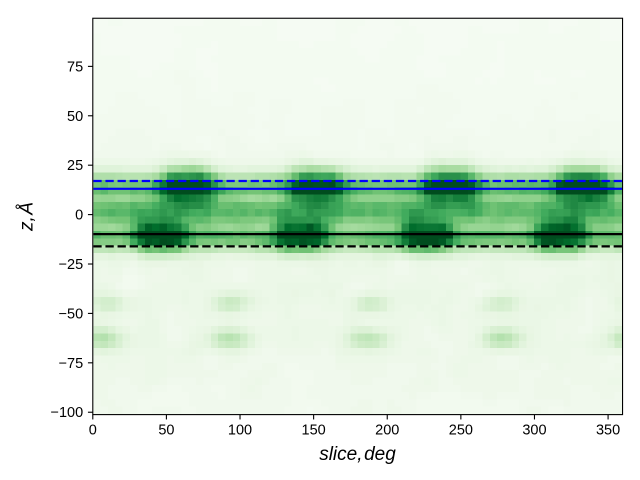 The image size is (640, 480). What do you see at coordinates (75, 67) in the screenshot?
I see `svg-text: 75` at bounding box center [75, 67].